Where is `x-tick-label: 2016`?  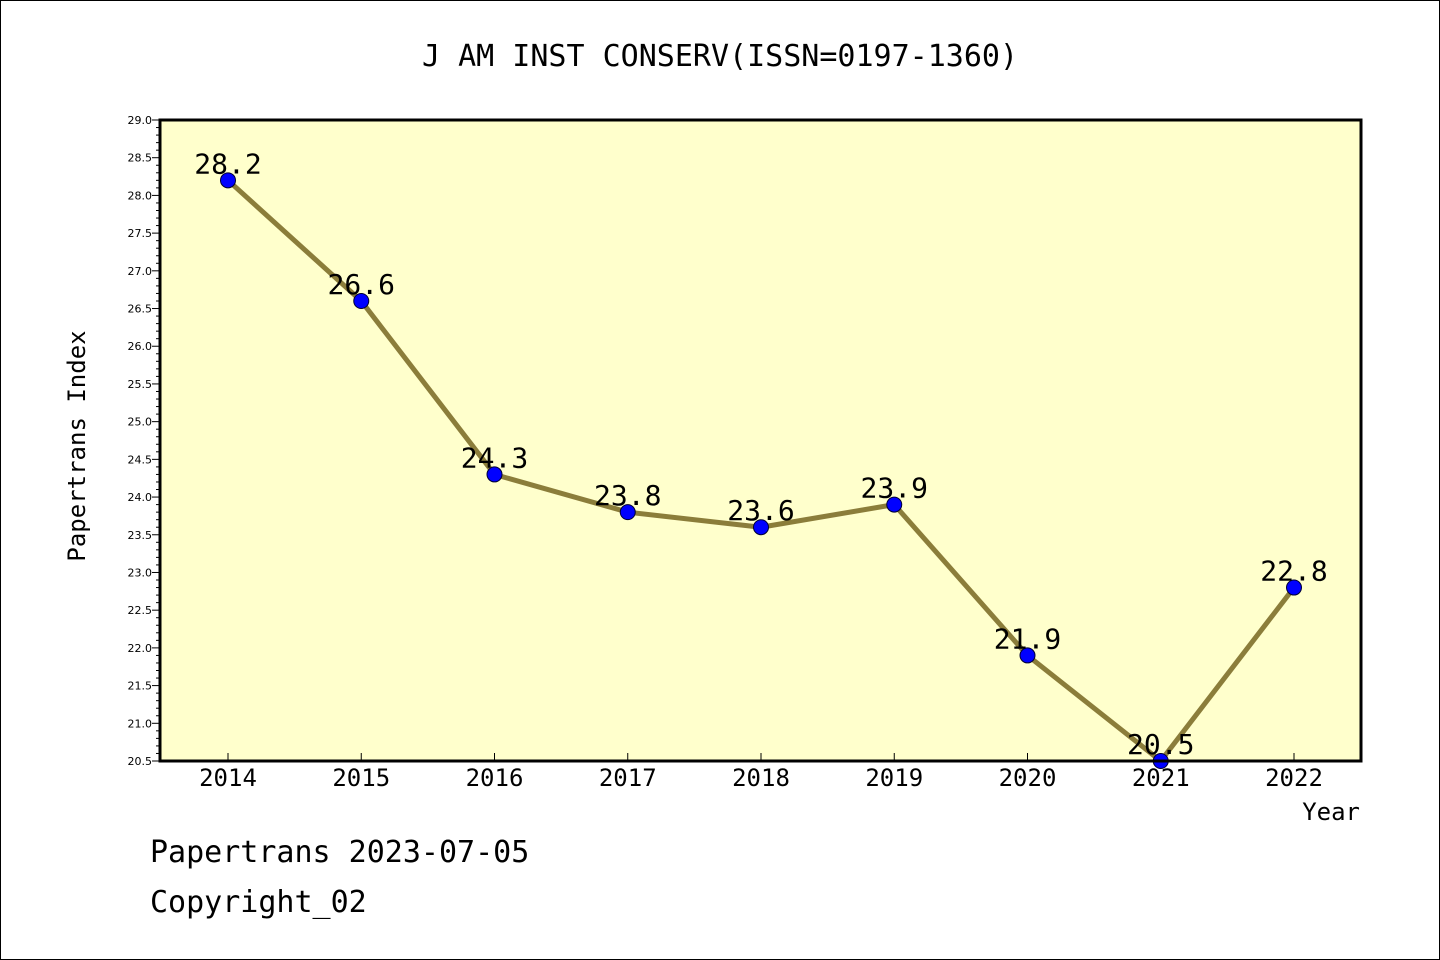
x-tick-label: 2016 is located at coordinates (495, 778).